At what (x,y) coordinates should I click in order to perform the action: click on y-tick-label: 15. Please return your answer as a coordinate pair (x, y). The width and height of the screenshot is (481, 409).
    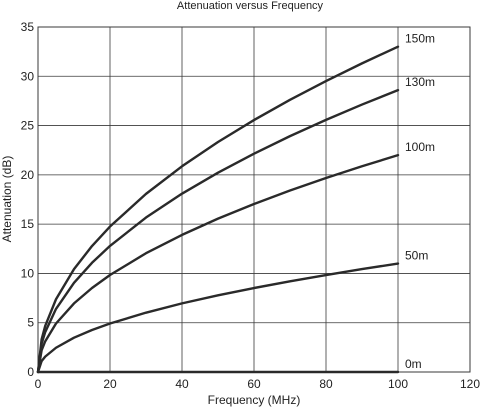
    Looking at the image, I should click on (28, 224).